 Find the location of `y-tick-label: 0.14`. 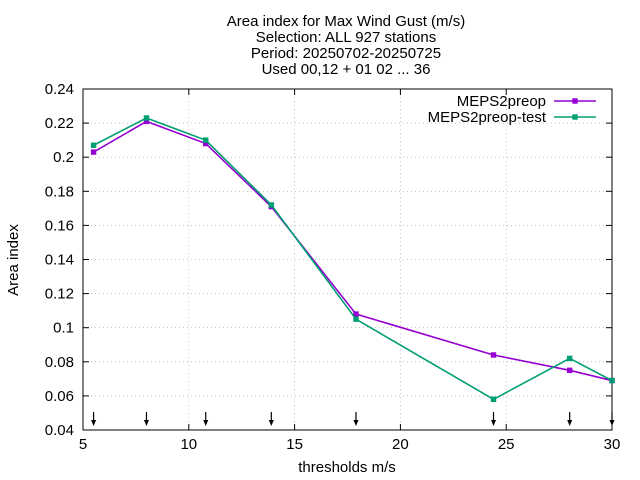

y-tick-label: 0.14 is located at coordinates (59, 260).